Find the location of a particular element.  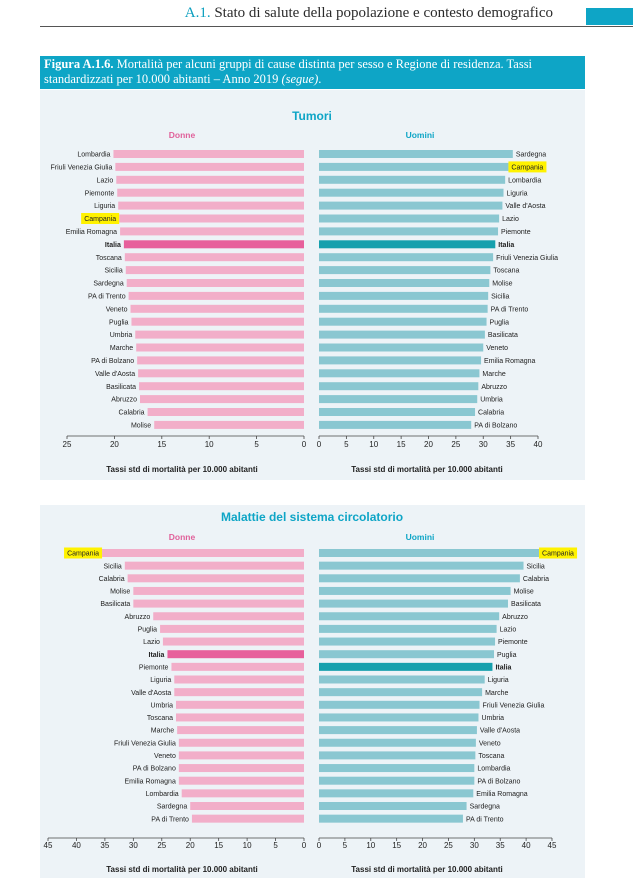

women-bar-umbria is located at coordinates (219, 334).